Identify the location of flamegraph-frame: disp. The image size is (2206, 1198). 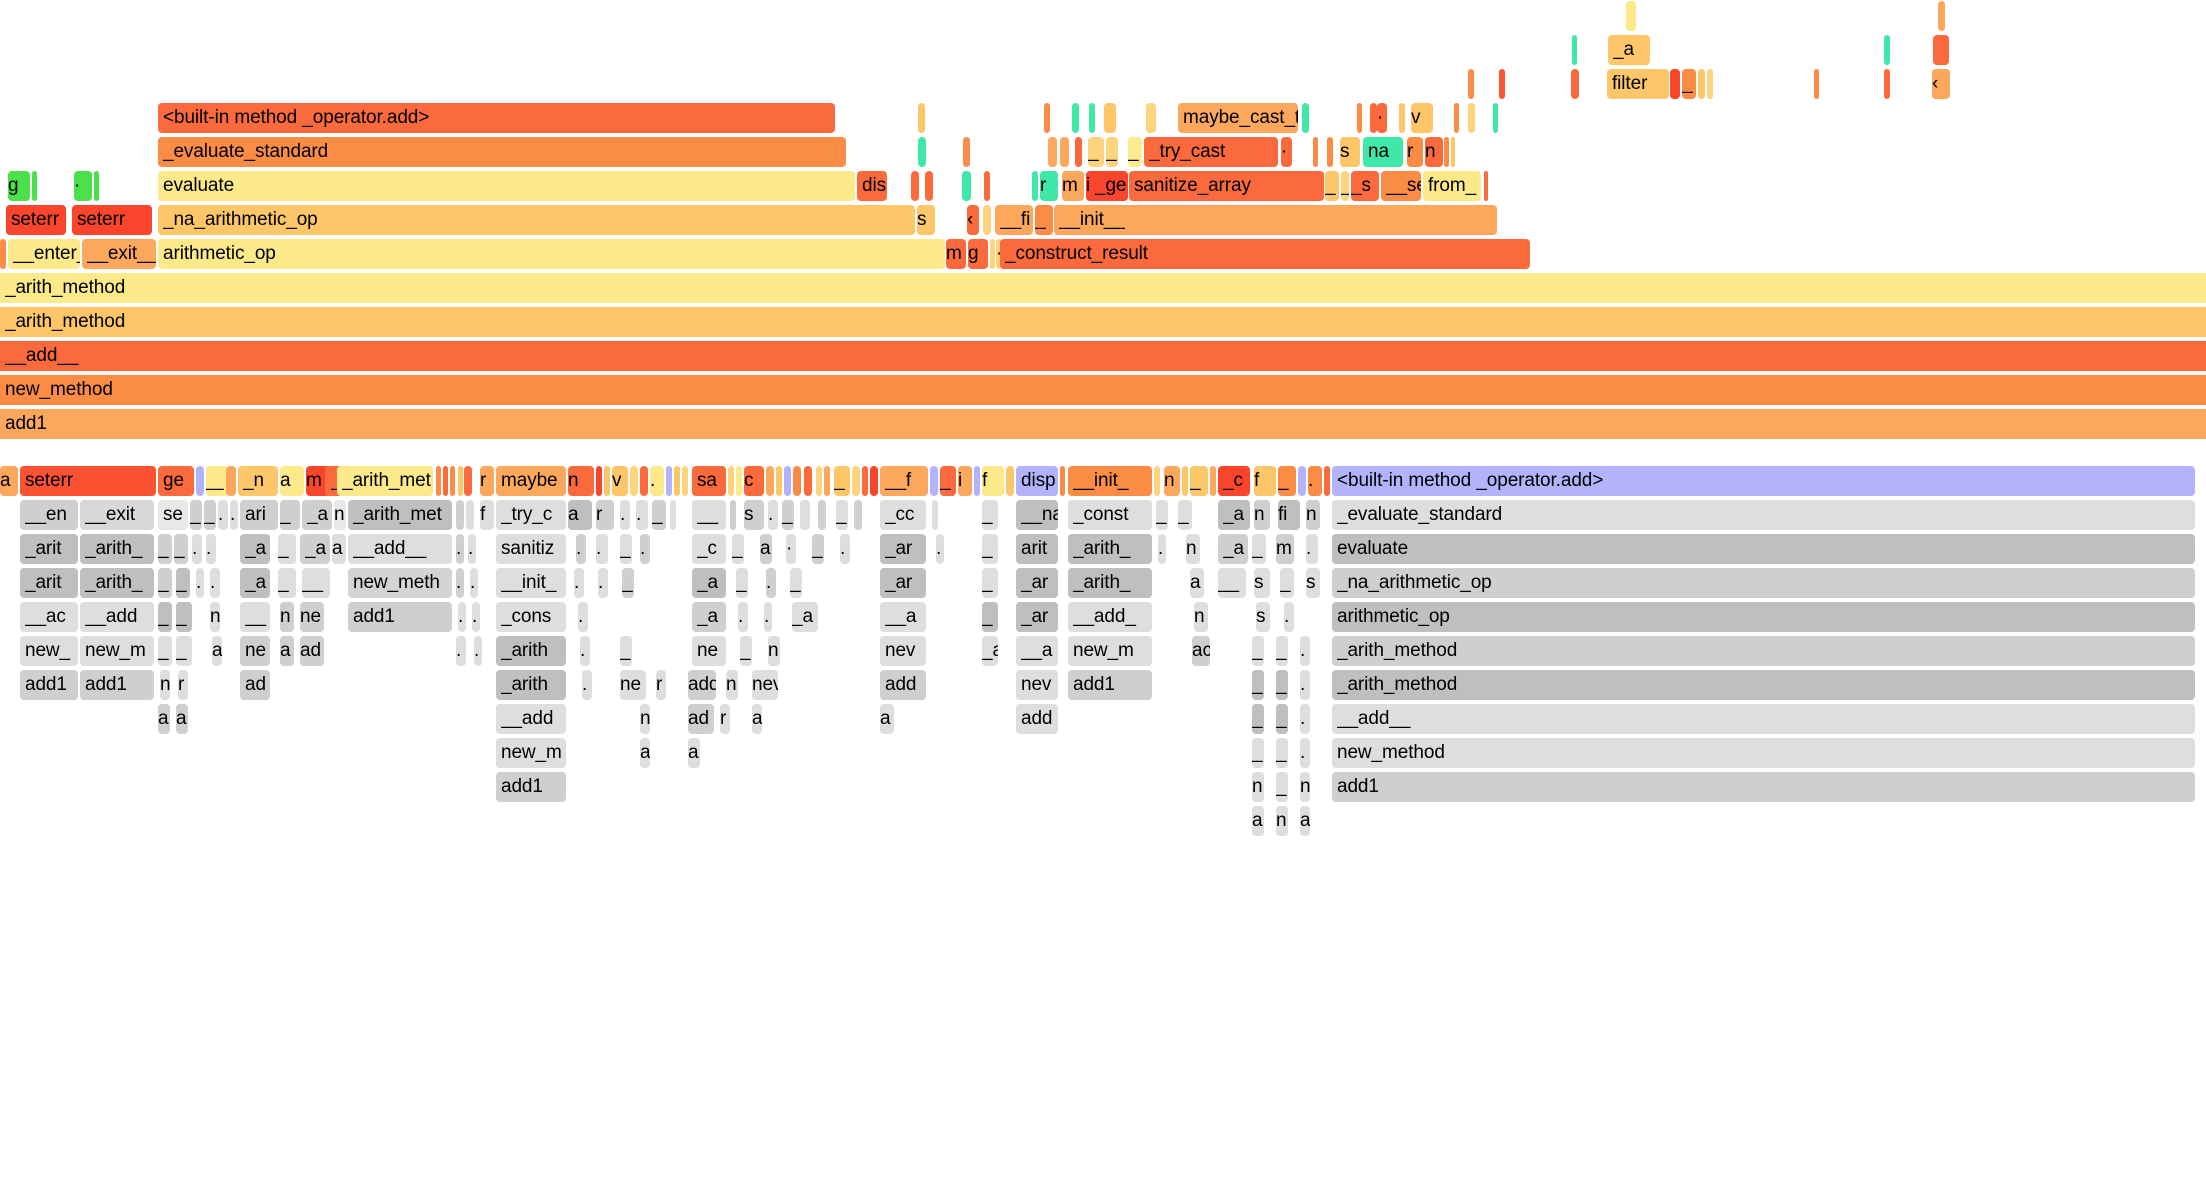
(872, 186).